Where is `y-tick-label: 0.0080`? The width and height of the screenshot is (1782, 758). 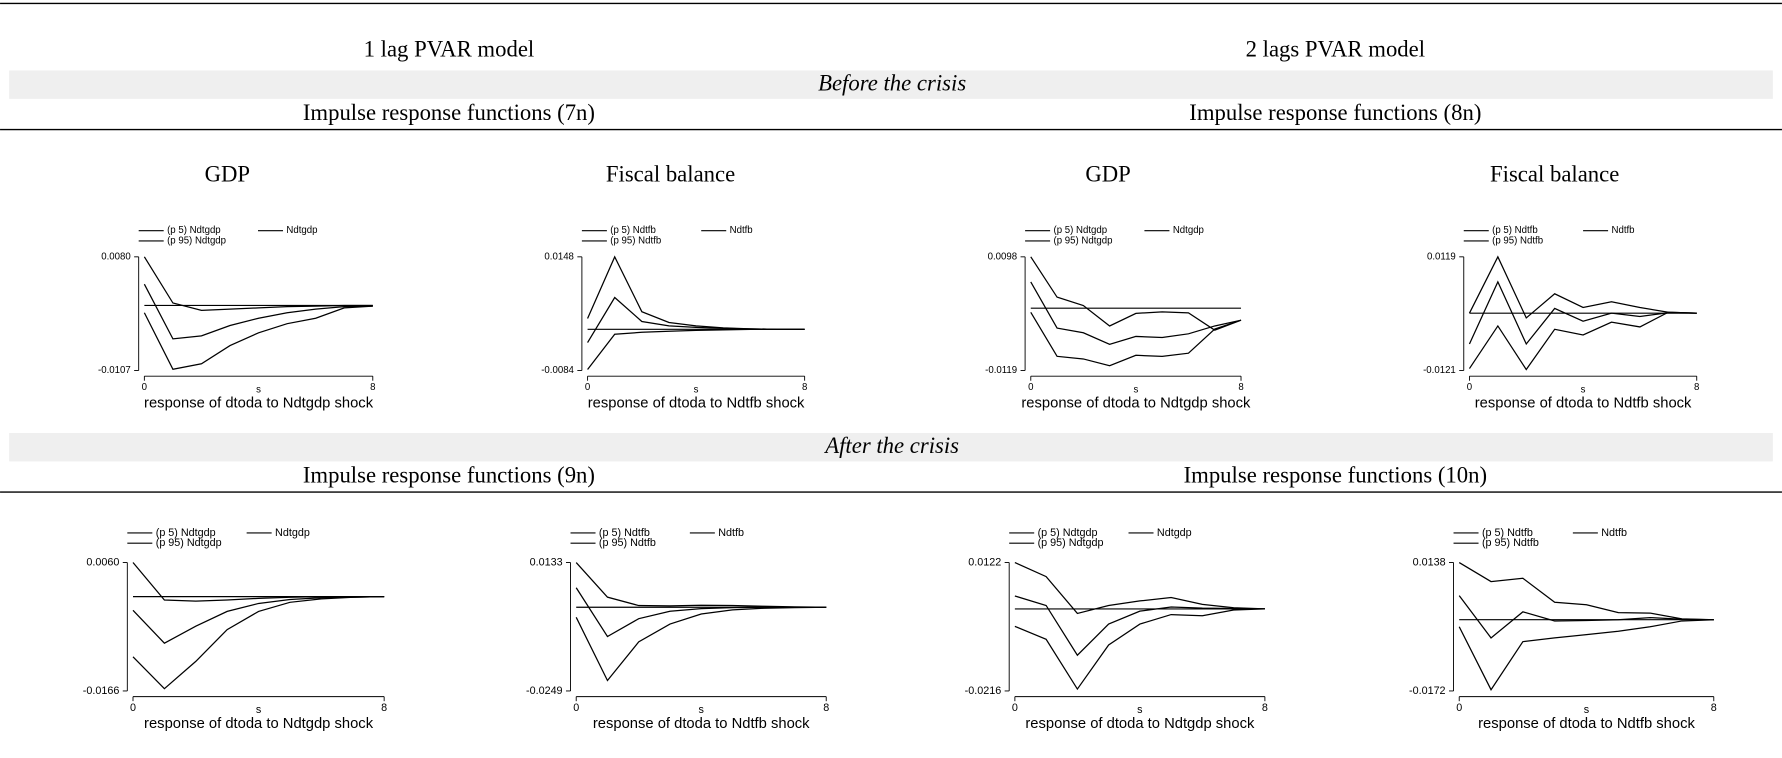 y-tick-label: 0.0080 is located at coordinates (116, 256).